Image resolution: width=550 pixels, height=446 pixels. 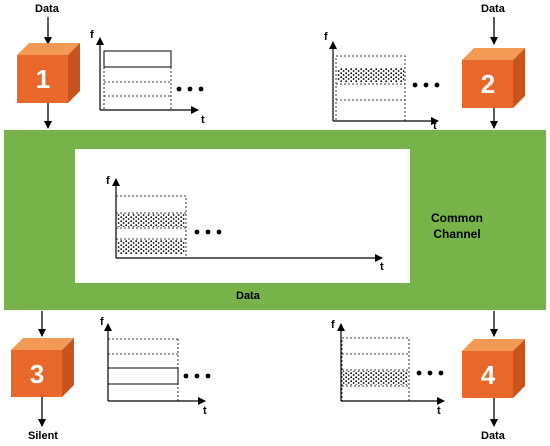 What do you see at coordinates (43, 79) in the screenshot?
I see `station-number-1: 1` at bounding box center [43, 79].